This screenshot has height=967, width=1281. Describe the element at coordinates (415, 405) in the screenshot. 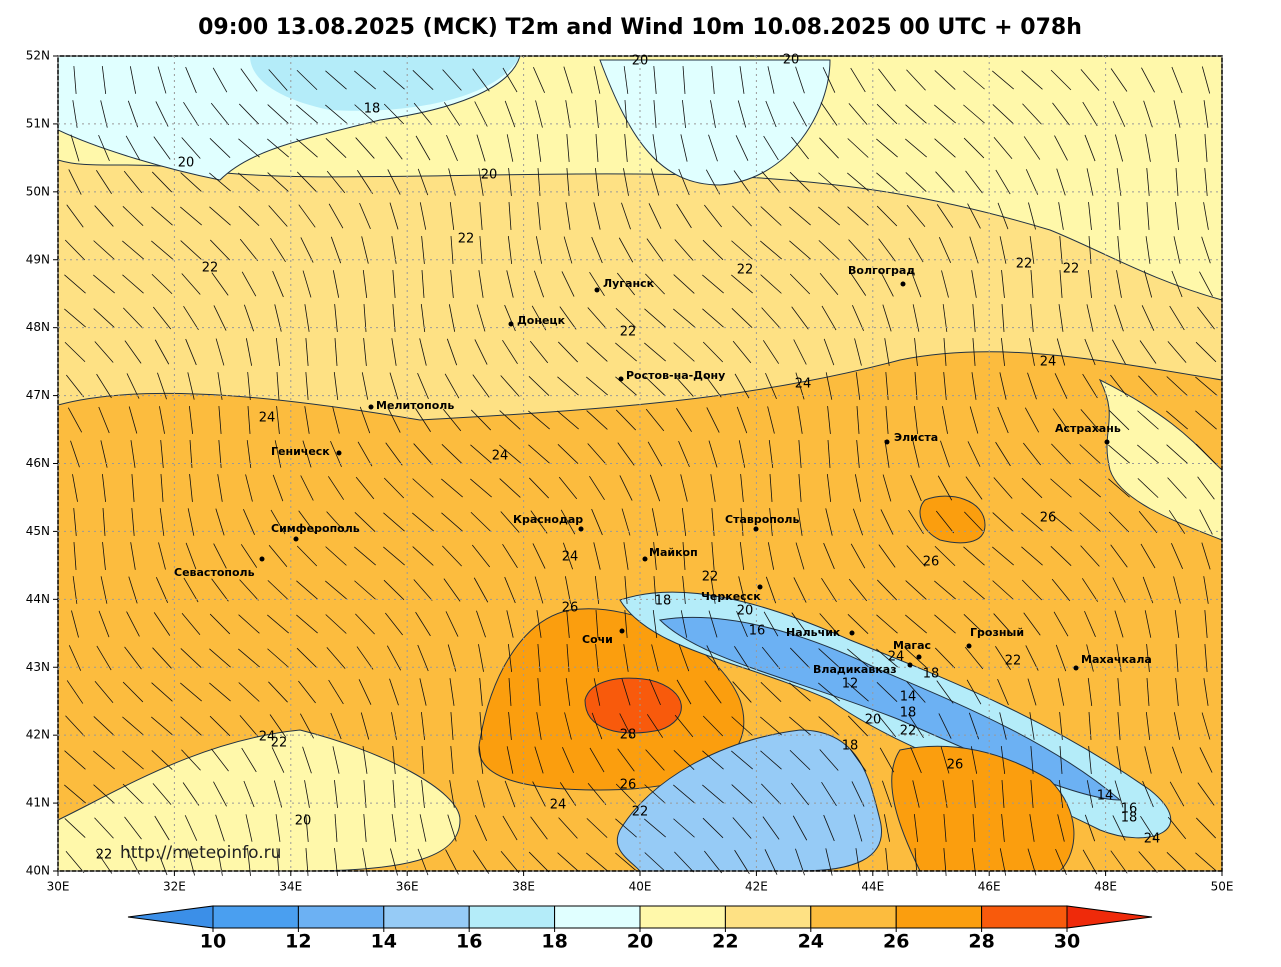

I see `city-label: Мелитополь` at that location.